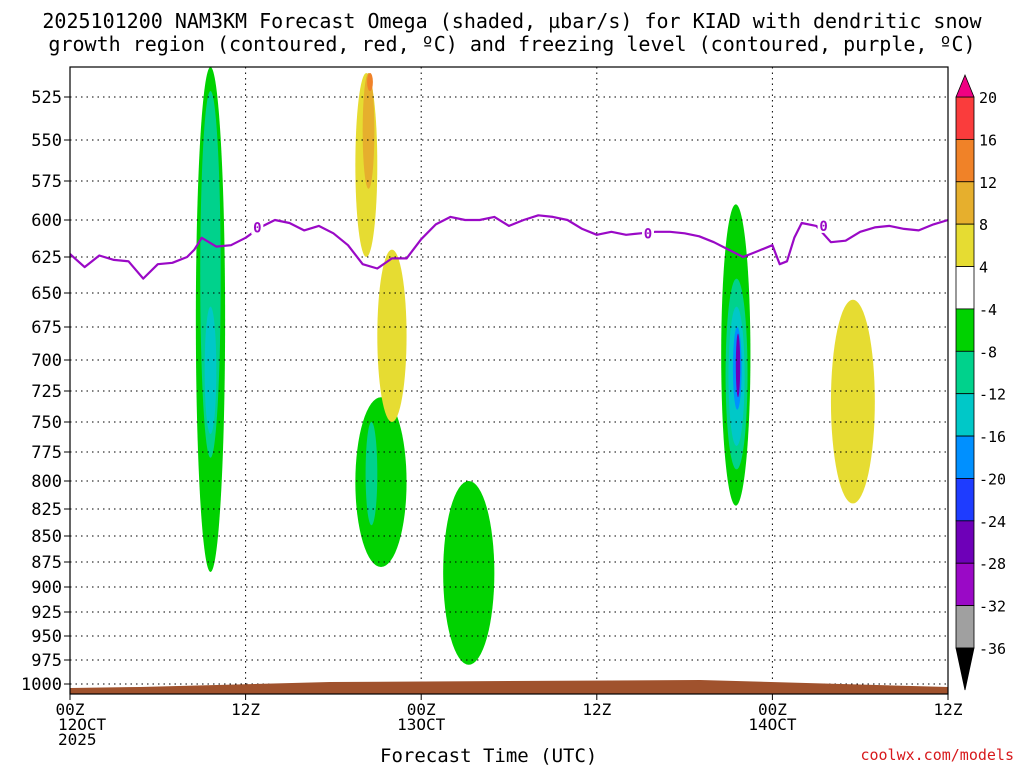 The image size is (1024, 768). Describe the element at coordinates (992, 649) in the screenshot. I see `colorbar-label--36: -36` at that location.